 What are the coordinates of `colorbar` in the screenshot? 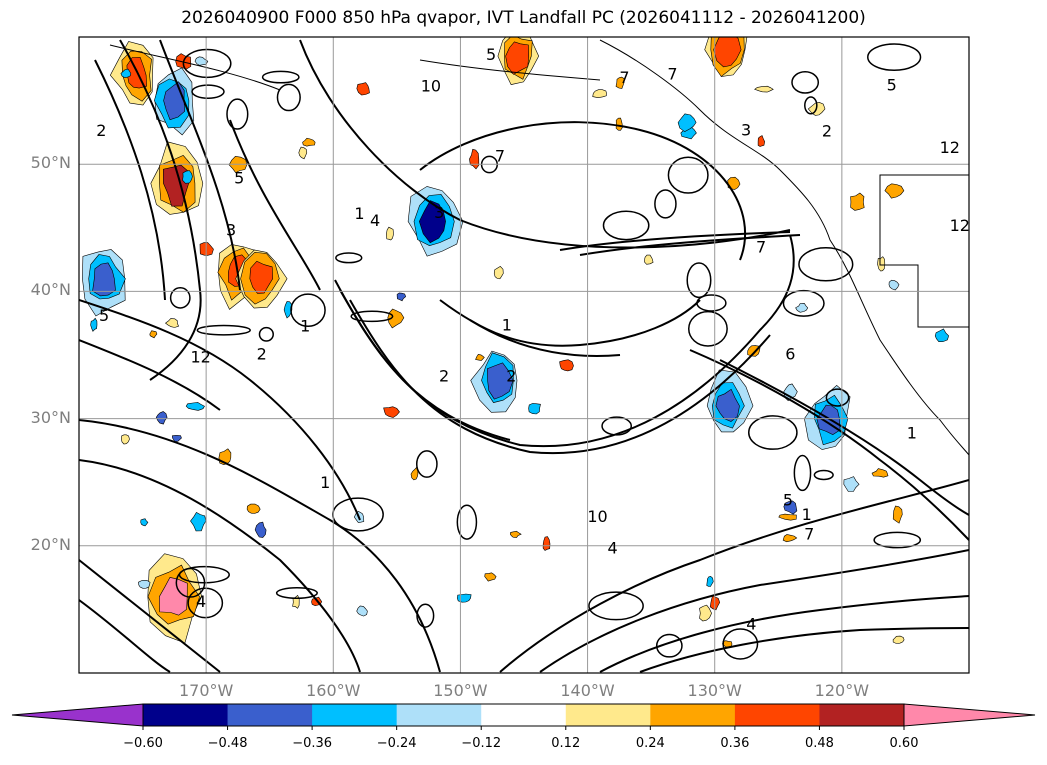 It's located at (523, 716).